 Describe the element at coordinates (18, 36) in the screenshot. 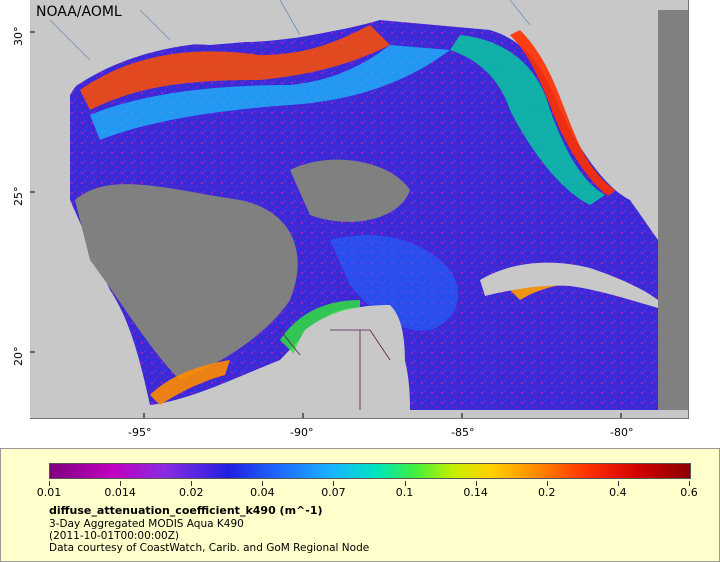

I see `y-label-30: 30°` at that location.